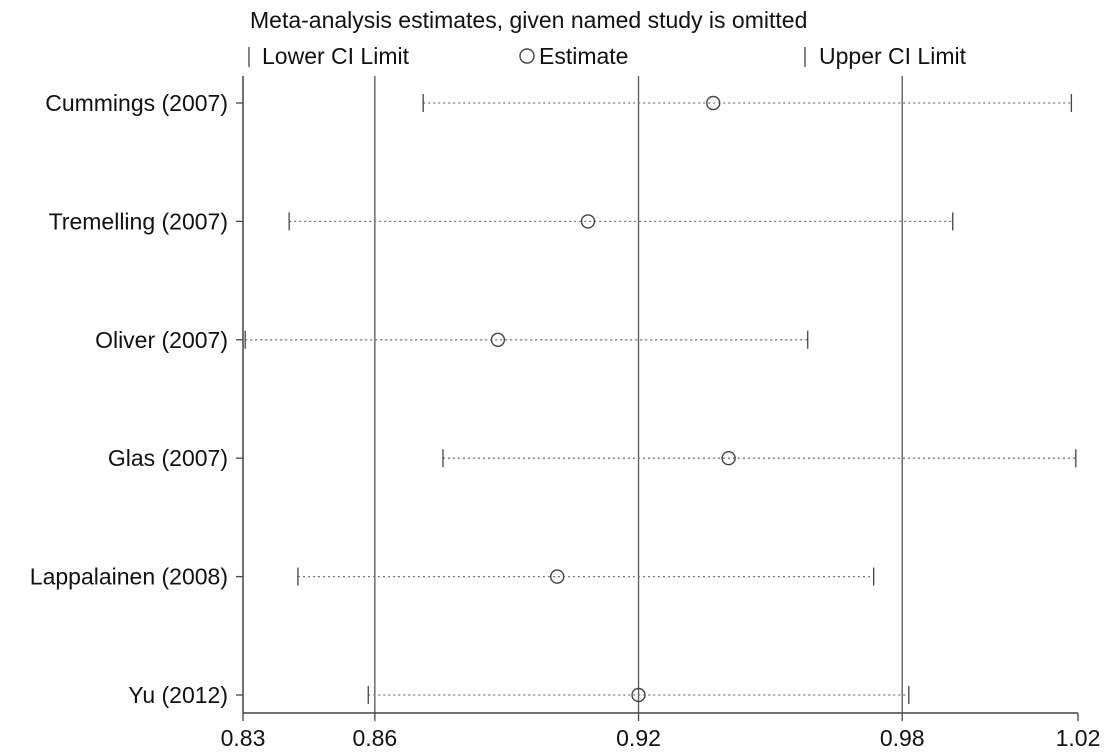 Image resolution: width=1114 pixels, height=756 pixels. I want to click on study-row: Yu (2012), so click(519, 695).